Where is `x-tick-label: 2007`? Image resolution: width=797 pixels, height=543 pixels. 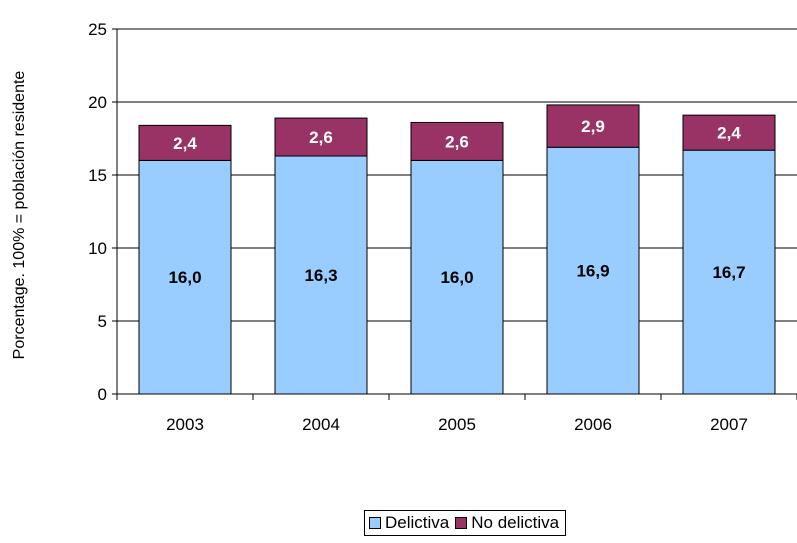 x-tick-label: 2007 is located at coordinates (729, 424).